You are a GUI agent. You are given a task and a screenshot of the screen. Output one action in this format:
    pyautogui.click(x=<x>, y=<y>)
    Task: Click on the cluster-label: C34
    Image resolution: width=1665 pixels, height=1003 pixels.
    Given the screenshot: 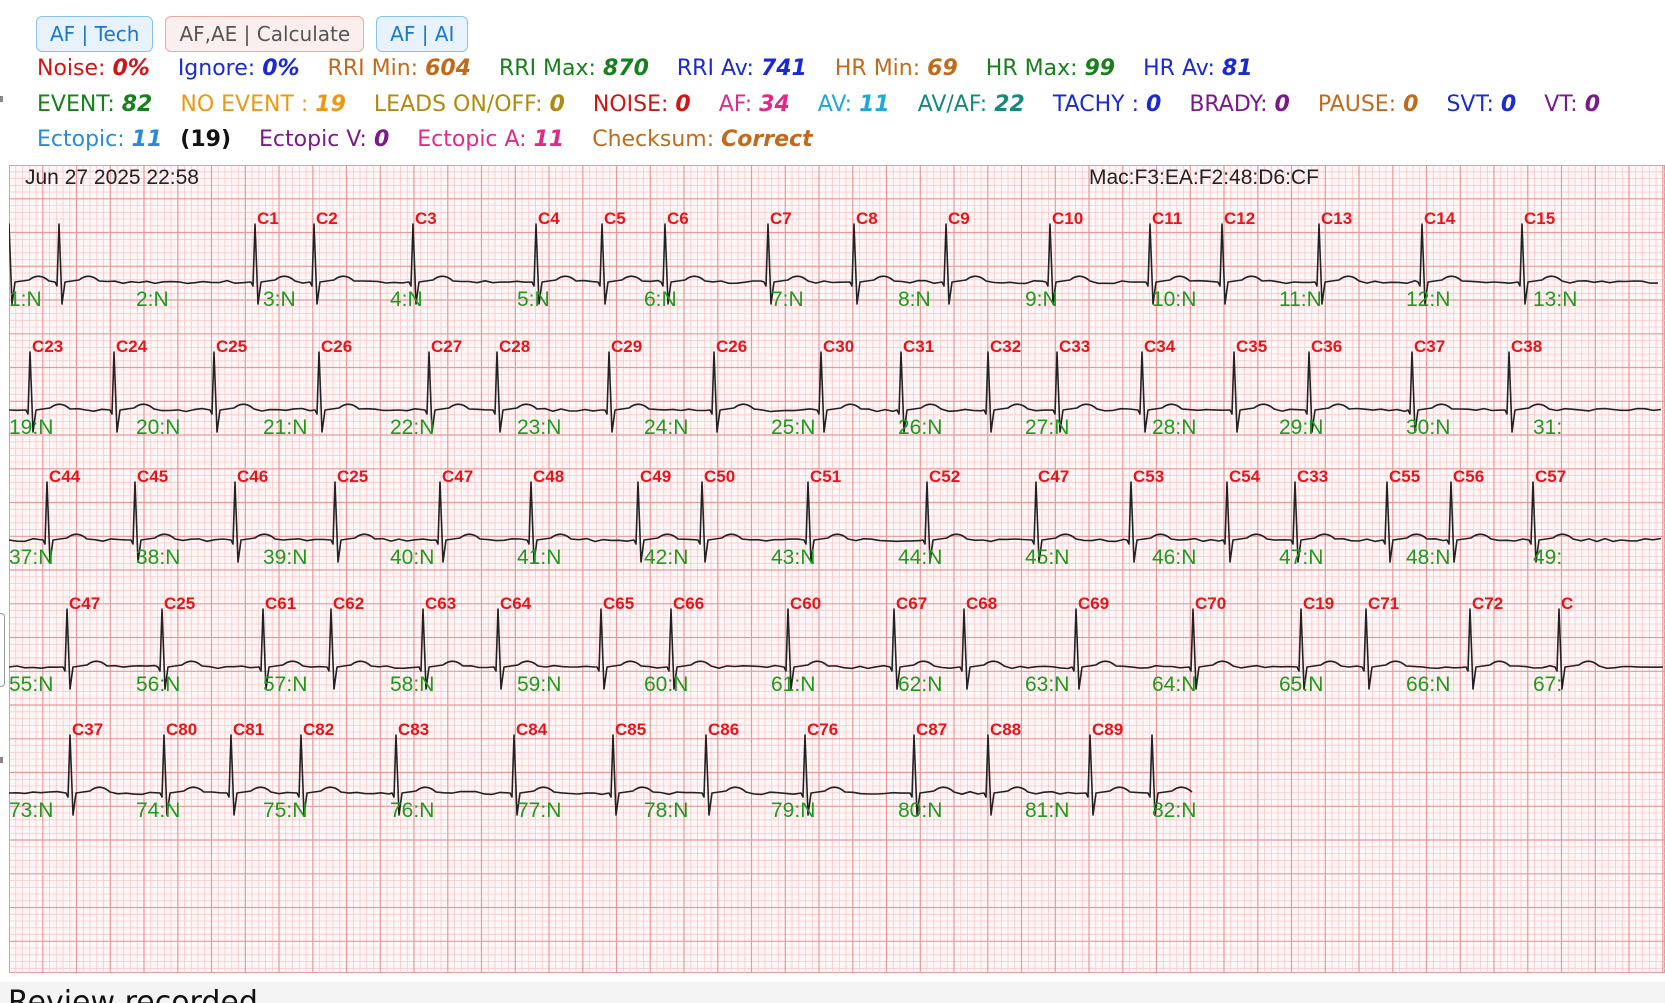 What is the action you would take?
    pyautogui.click(x=1160, y=346)
    